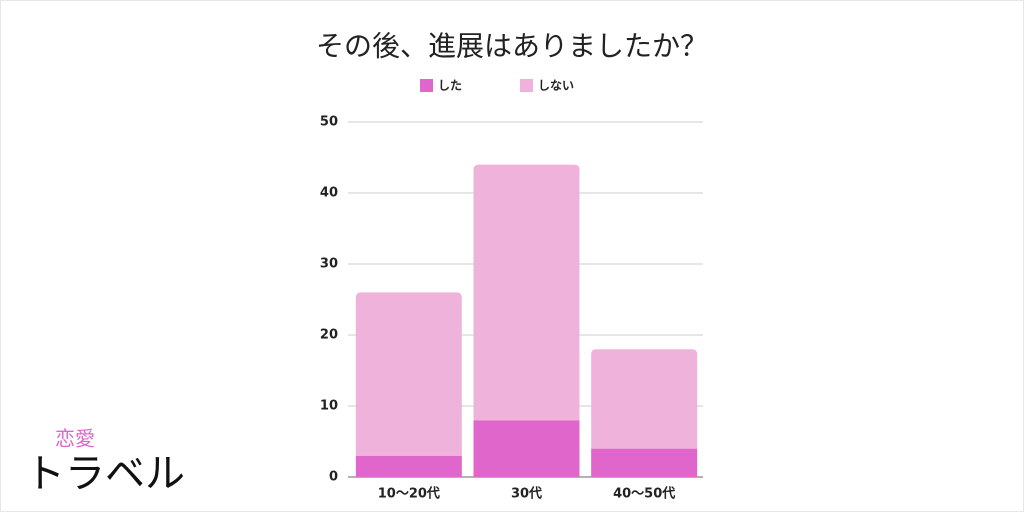  I want to click on legend-label: しない, so click(556, 86).